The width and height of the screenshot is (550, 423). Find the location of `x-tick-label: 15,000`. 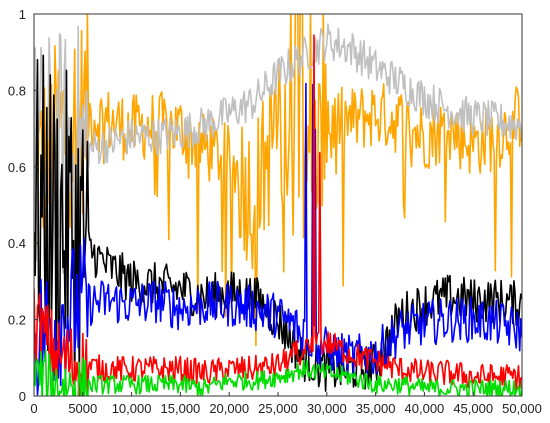

x-tick-label: 15,000 is located at coordinates (181, 408).